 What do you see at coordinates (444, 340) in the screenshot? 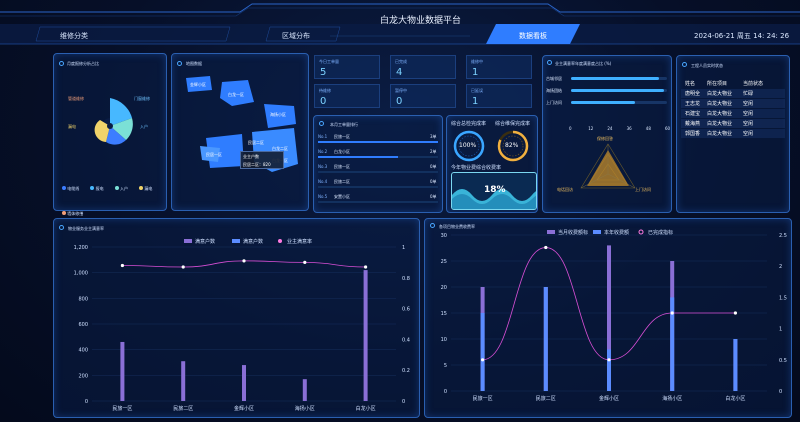
I see `y-tick: 10` at bounding box center [444, 340].